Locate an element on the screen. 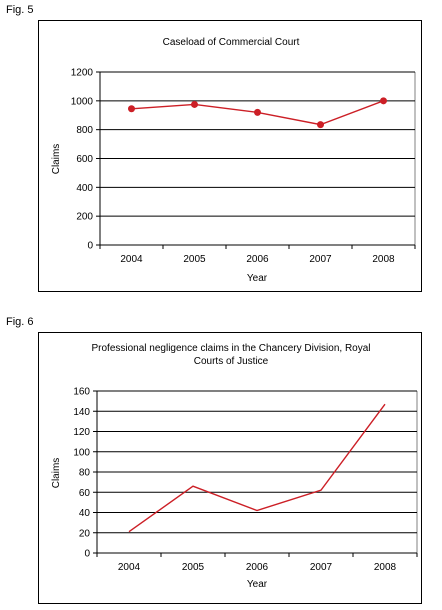  y-tick-label: 200 is located at coordinates (84, 217).